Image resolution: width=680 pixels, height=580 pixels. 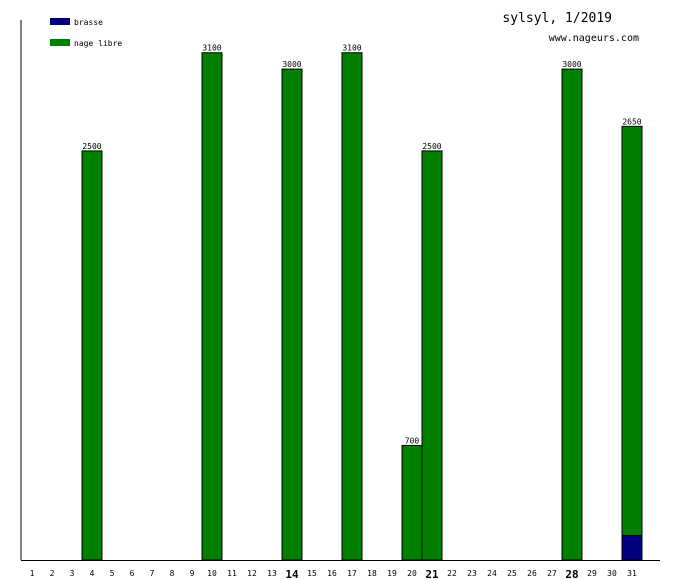 What do you see at coordinates (152, 573) in the screenshot?
I see `x-tick-label-7: 7` at bounding box center [152, 573].